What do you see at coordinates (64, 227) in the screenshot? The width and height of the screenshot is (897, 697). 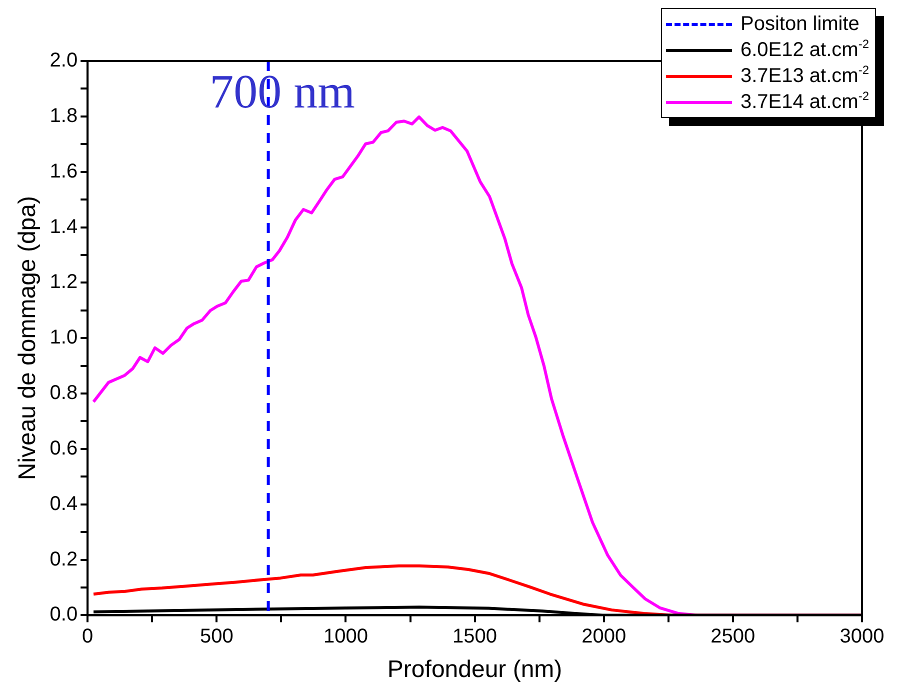 I see `y-tick-label: 1.4` at bounding box center [64, 227].